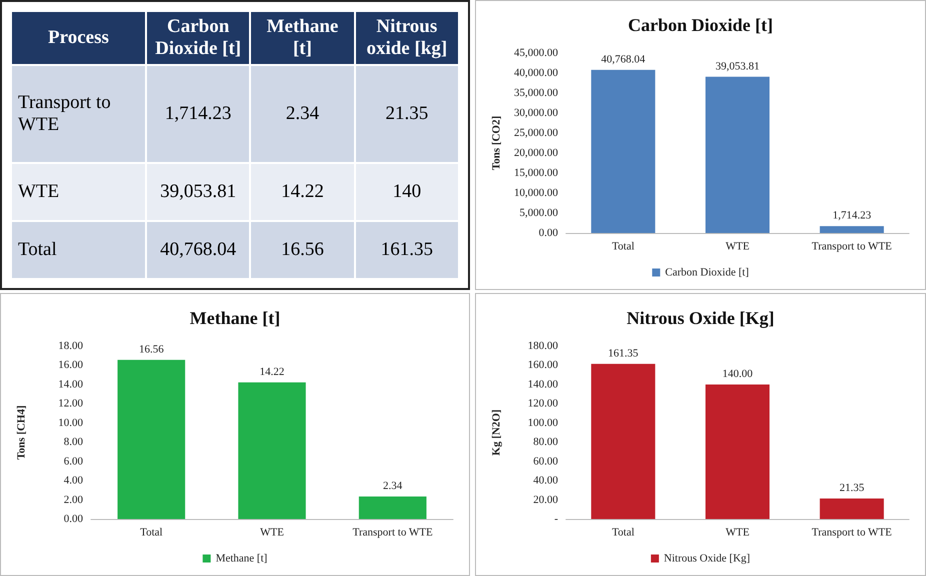 The width and height of the screenshot is (926, 576). I want to click on text: 16.56, so click(302, 249).